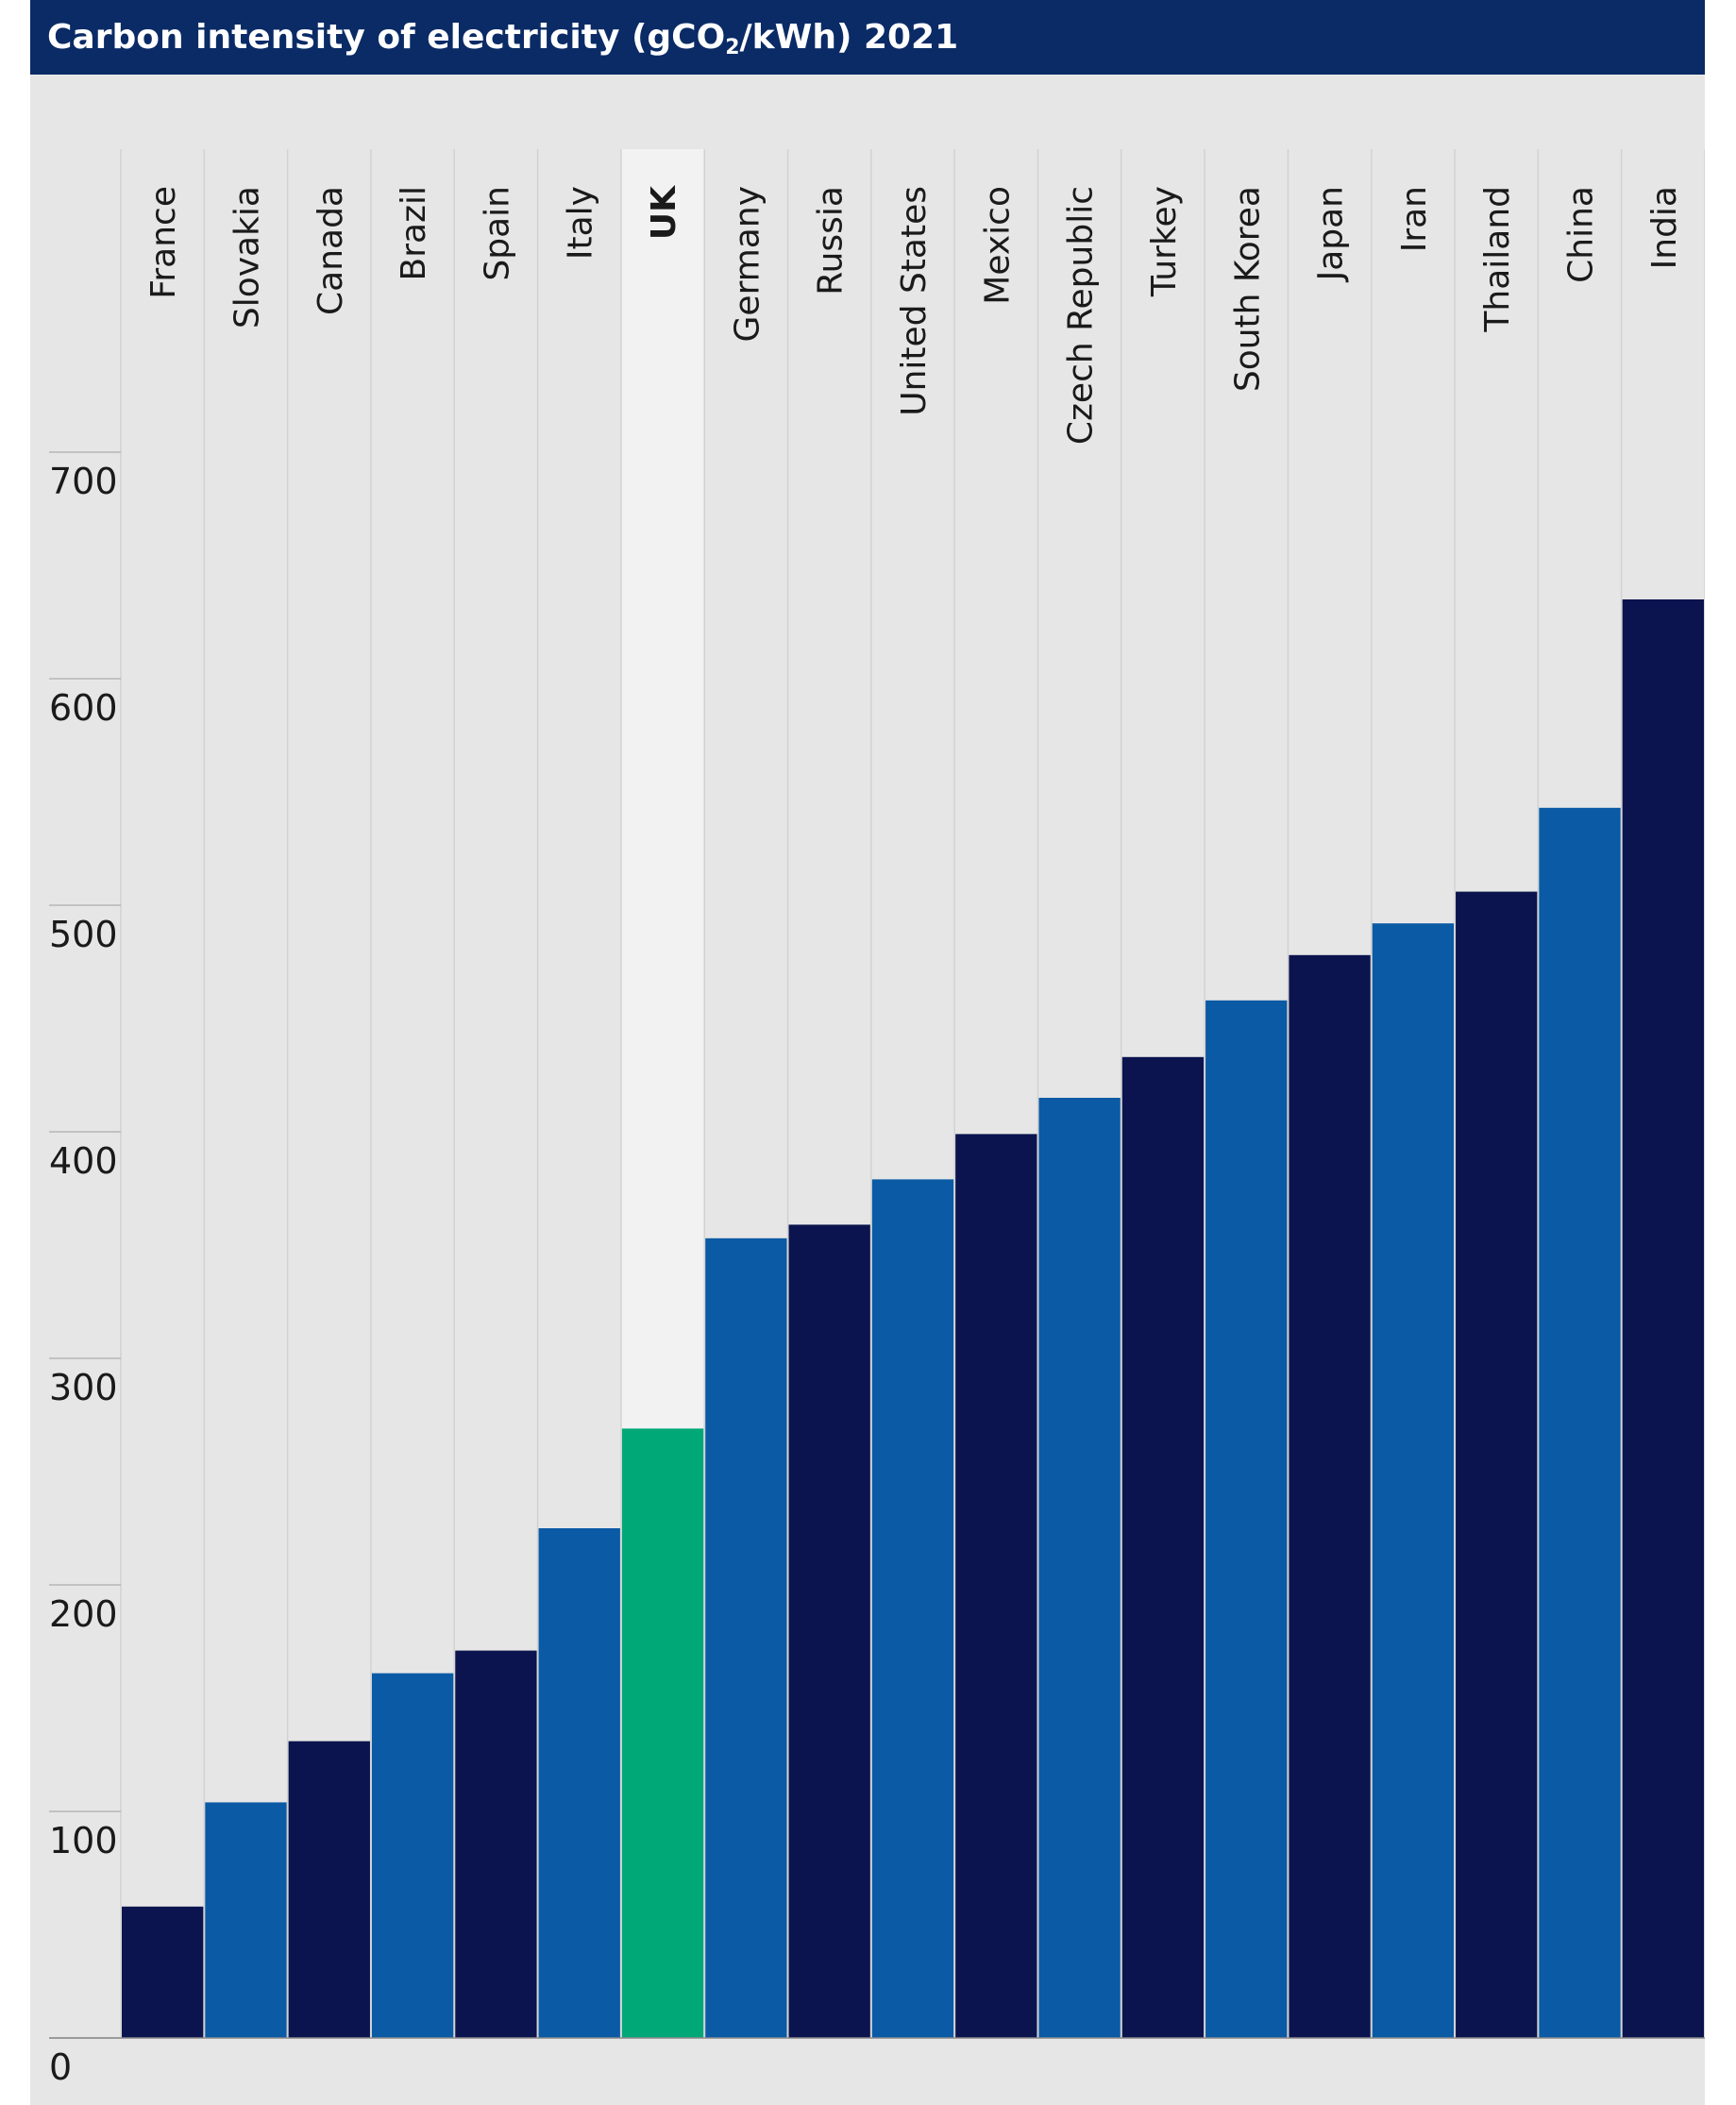 The image size is (1736, 2105). Describe the element at coordinates (413, 1855) in the screenshot. I see `bar-brazil` at that location.